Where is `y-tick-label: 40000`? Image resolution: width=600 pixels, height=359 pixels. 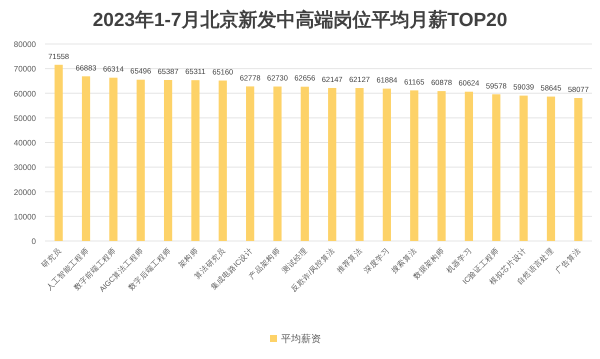
y-tick-label: 40000 is located at coordinates (25, 143).